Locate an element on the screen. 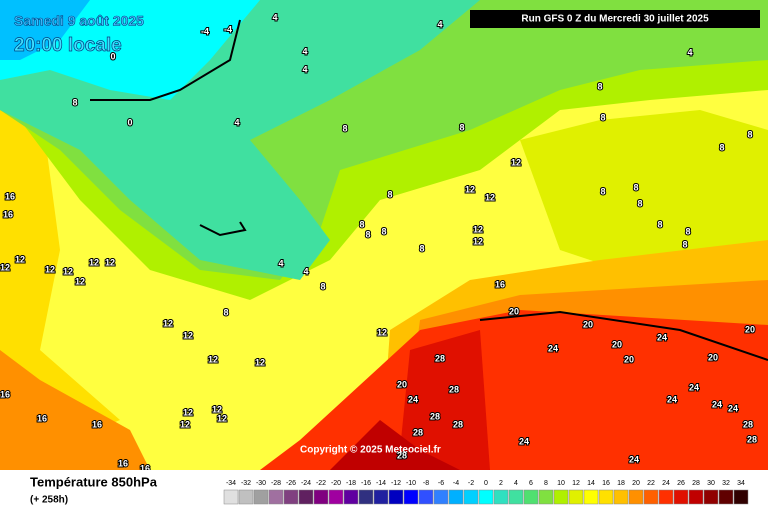 The image size is (768, 512). scale-label: -12 is located at coordinates (396, 483).